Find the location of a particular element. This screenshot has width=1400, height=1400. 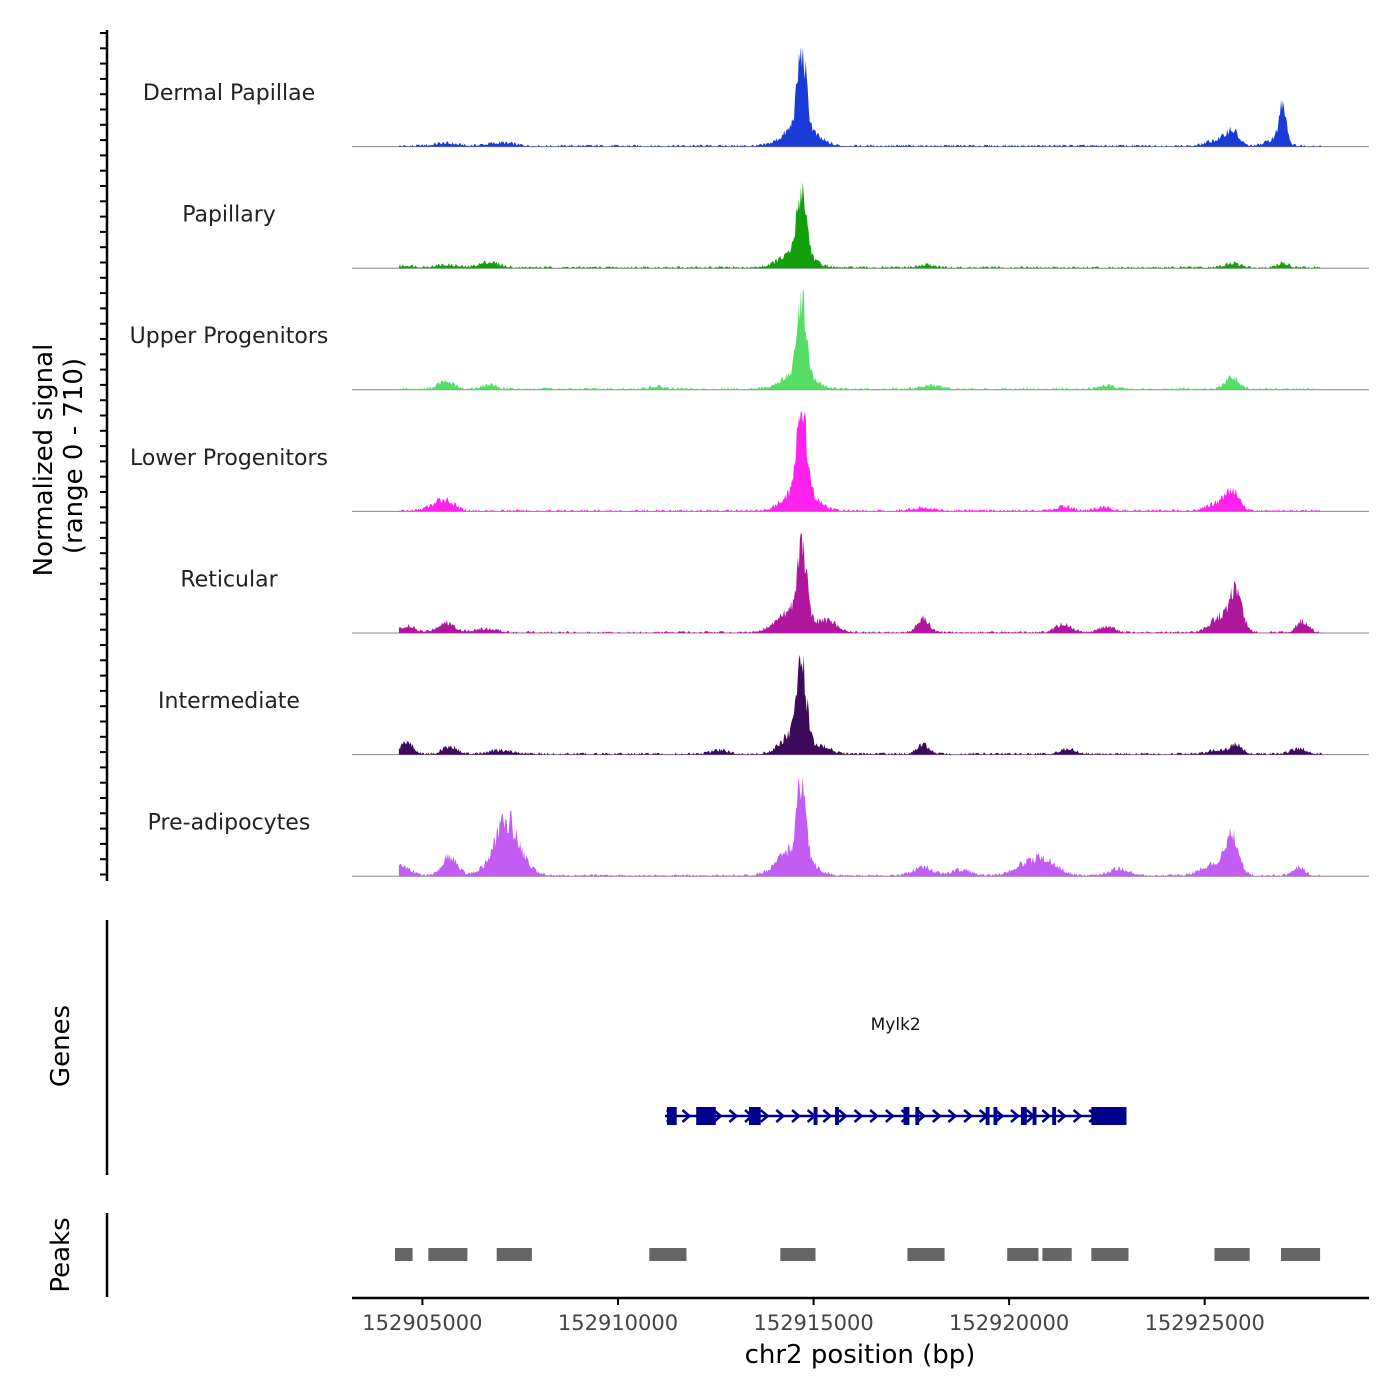

genes-panel-label: Genes is located at coordinates (61, 1046).